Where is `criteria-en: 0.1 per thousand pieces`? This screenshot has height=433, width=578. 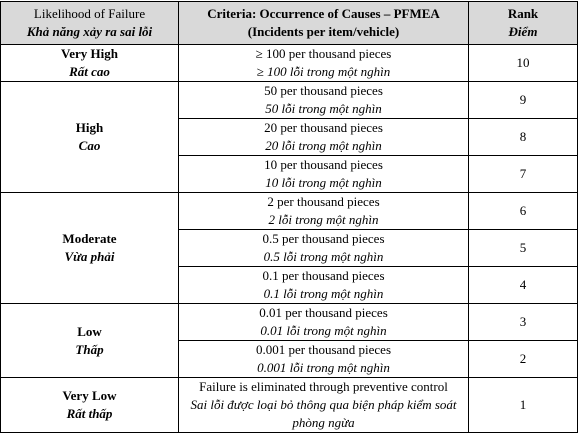
criteria-en: 0.1 per thousand pieces is located at coordinates (323, 275).